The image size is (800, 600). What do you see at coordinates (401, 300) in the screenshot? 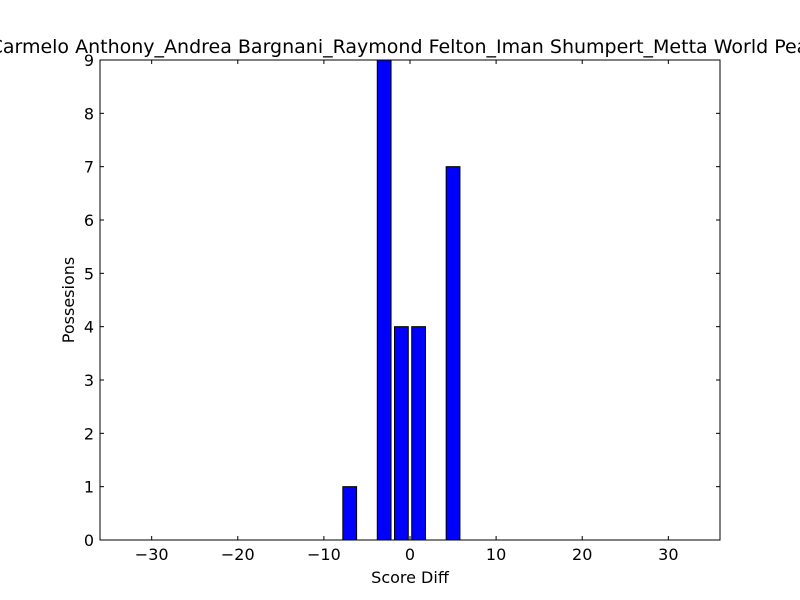
I see `bars-group` at bounding box center [401, 300].